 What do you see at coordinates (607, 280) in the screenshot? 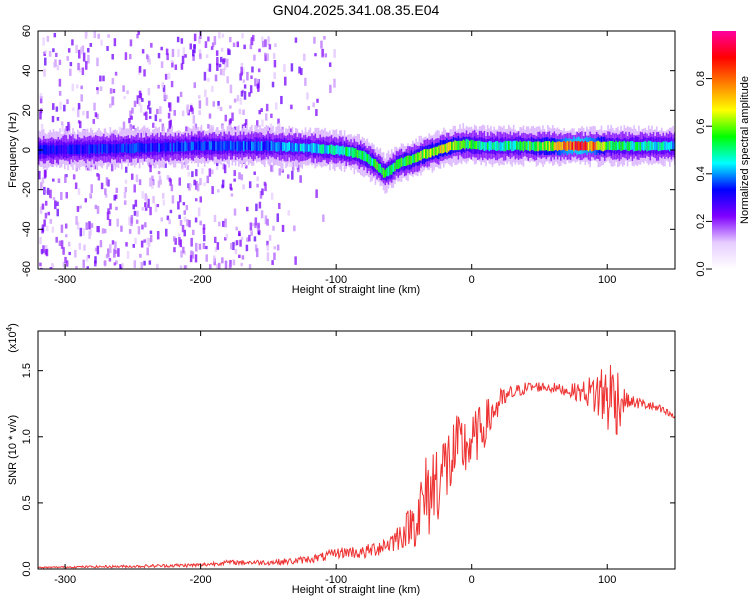
I see `spectrogram-xtick-label: 100` at bounding box center [607, 280].